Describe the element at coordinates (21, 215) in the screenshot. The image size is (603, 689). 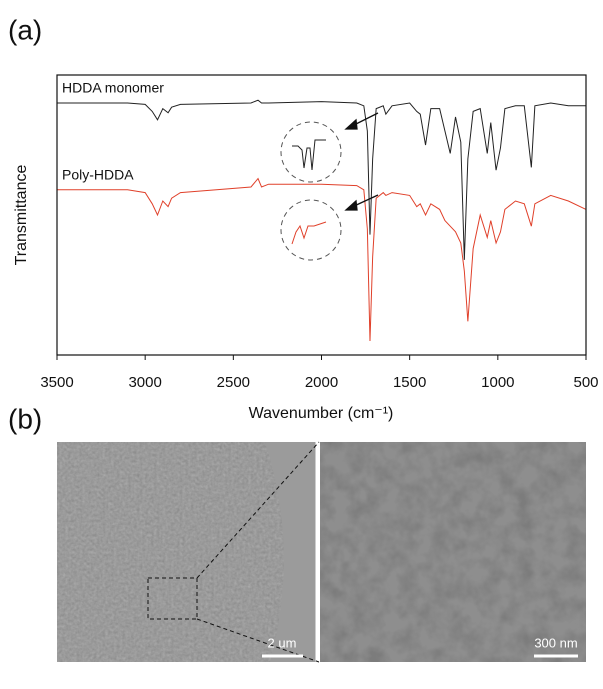
I see `y-axis-label: Transmittance` at that location.